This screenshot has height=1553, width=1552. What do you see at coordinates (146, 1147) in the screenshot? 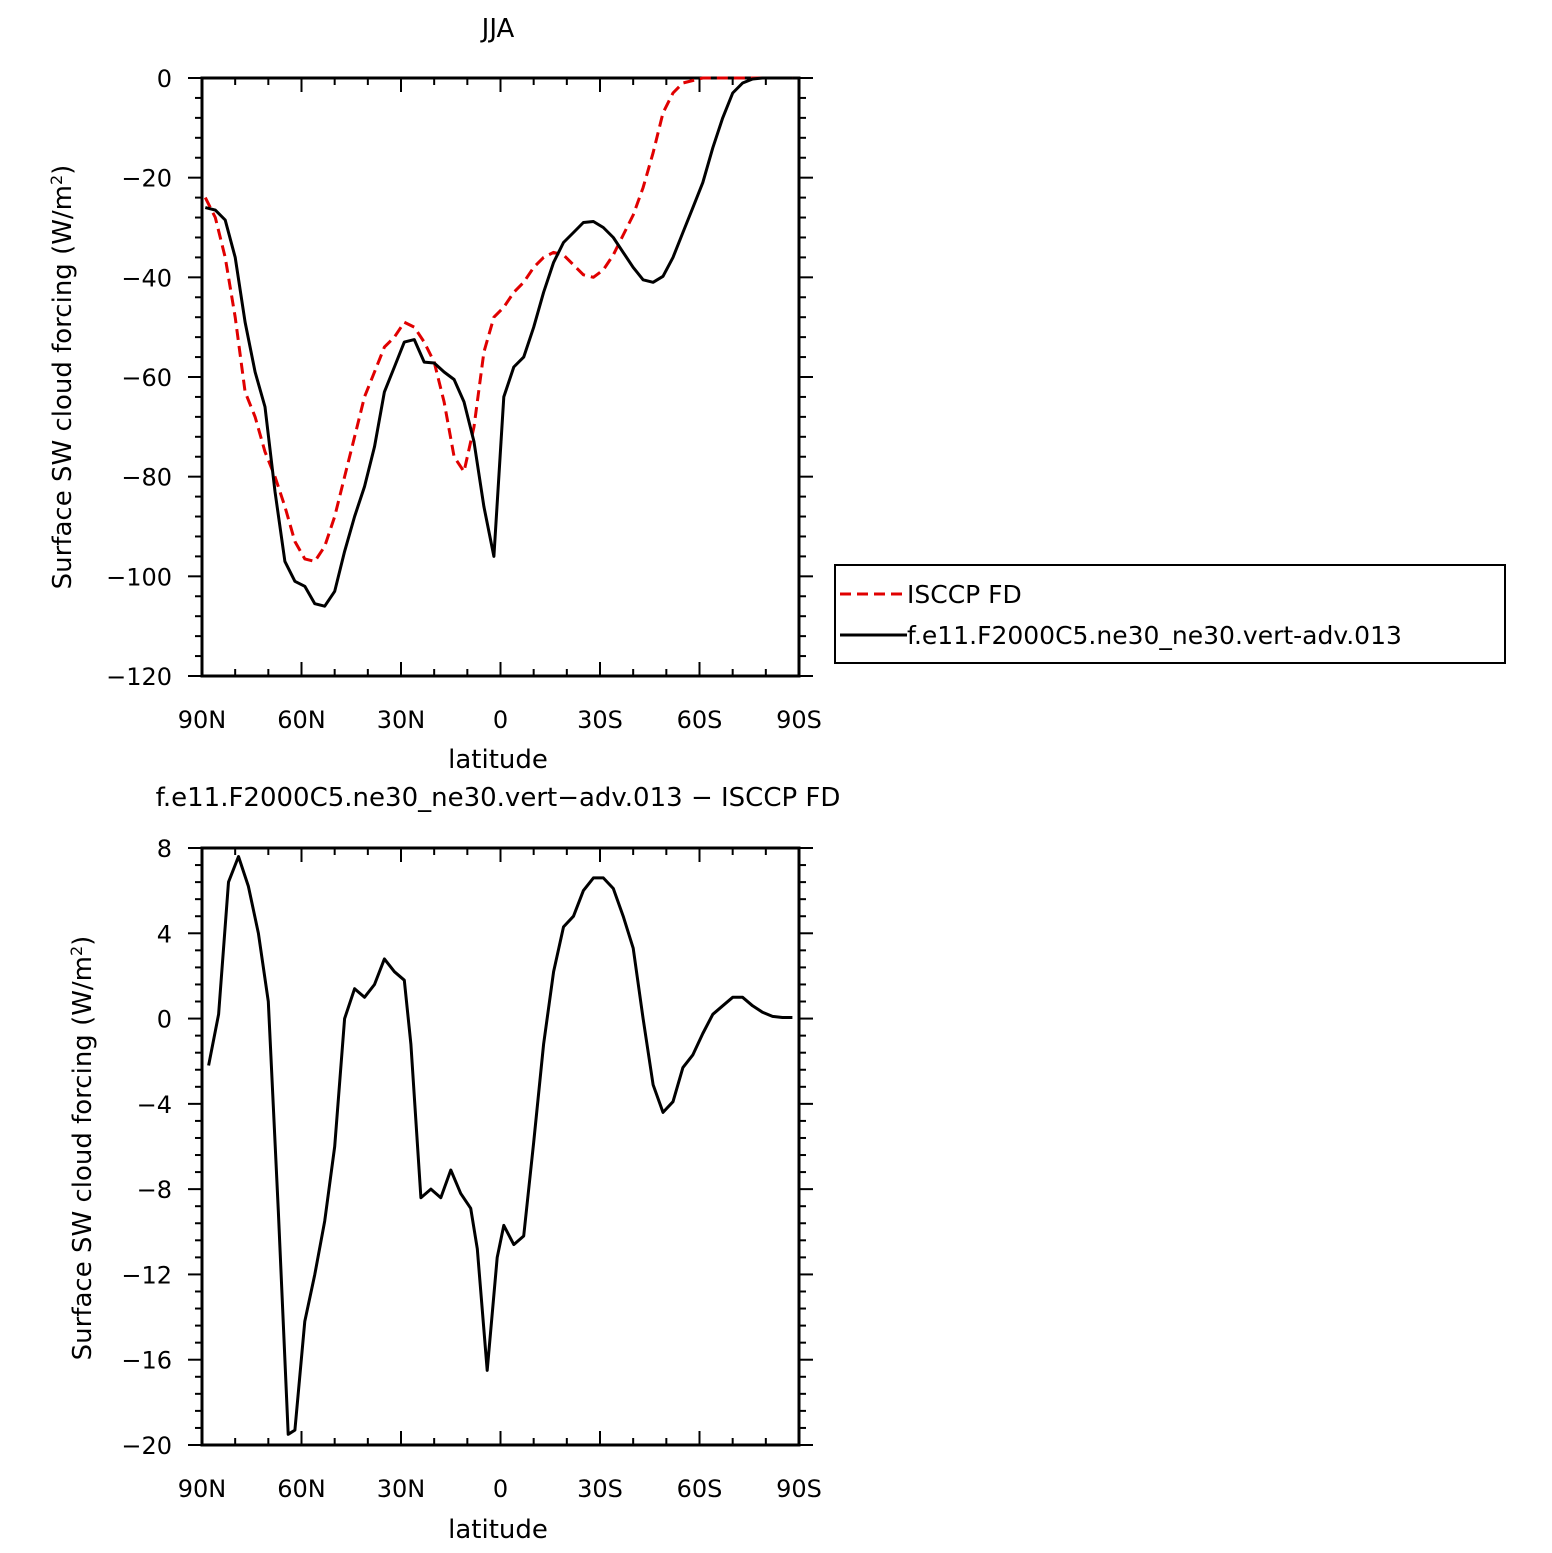
I see `bottom-y-tick-labels: 8 4 0 −4 −8 −12 −16 −20` at bounding box center [146, 1147].